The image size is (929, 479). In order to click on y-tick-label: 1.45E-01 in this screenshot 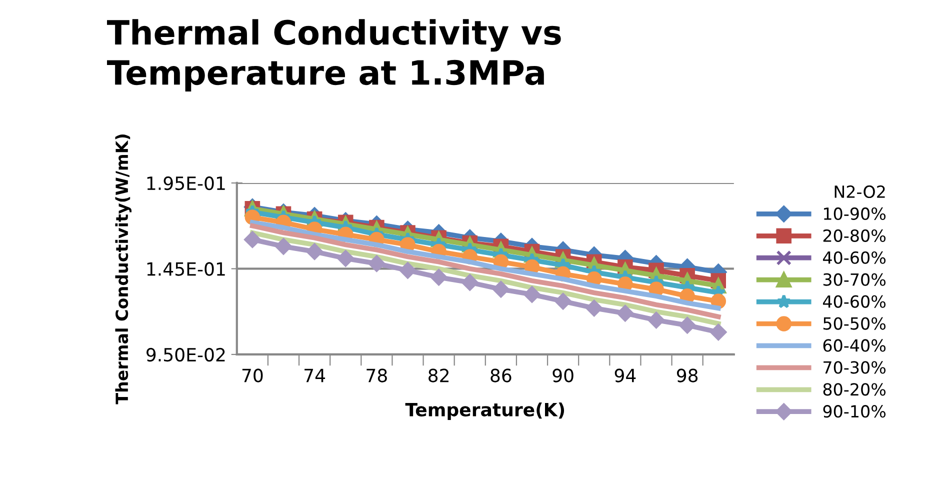, I will do `click(186, 269)`.